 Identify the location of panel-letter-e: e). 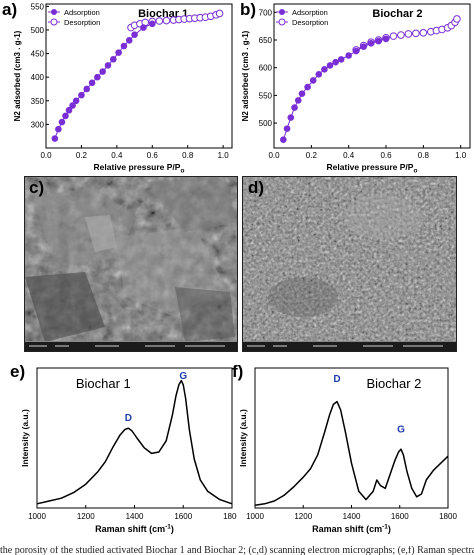
(18, 371).